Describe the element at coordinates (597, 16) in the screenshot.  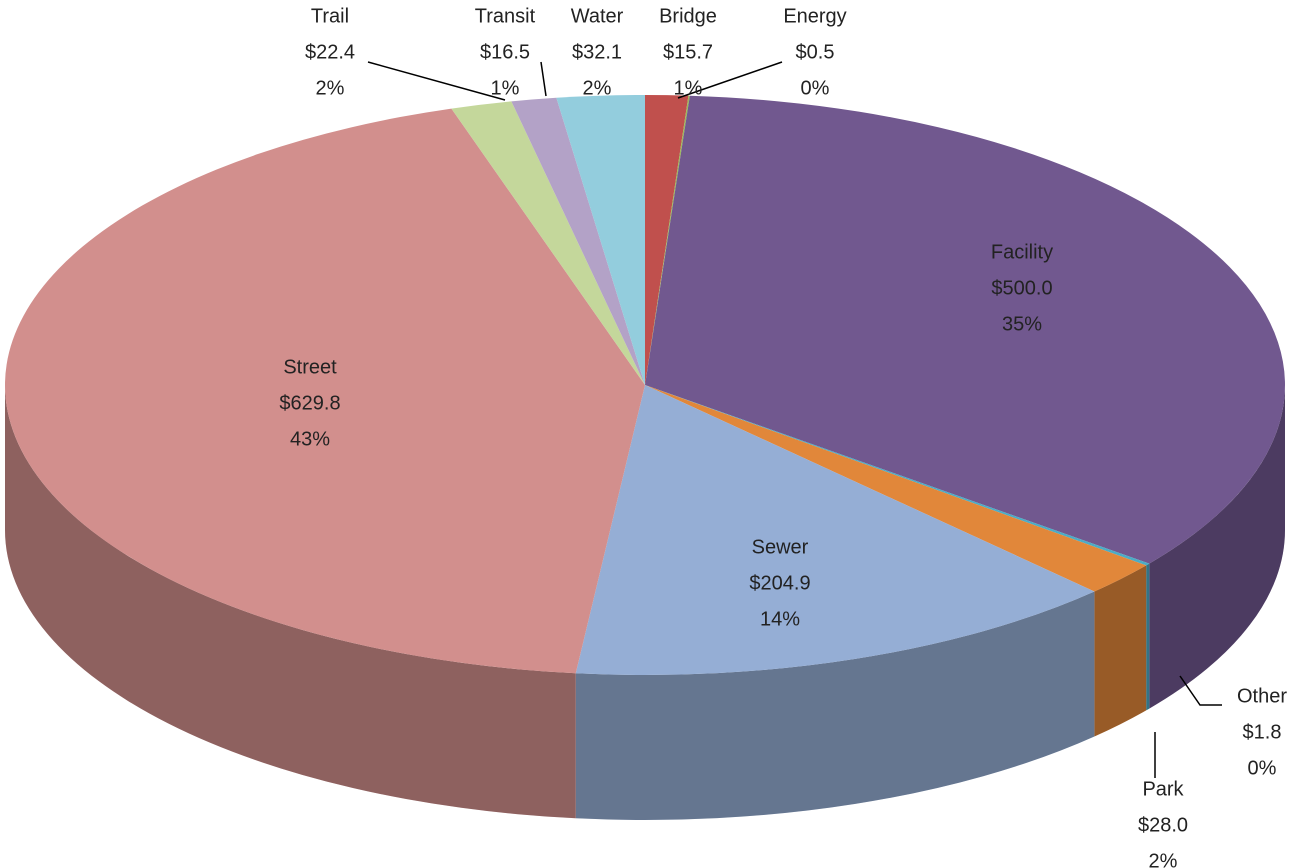
I see `category-label: Water` at that location.